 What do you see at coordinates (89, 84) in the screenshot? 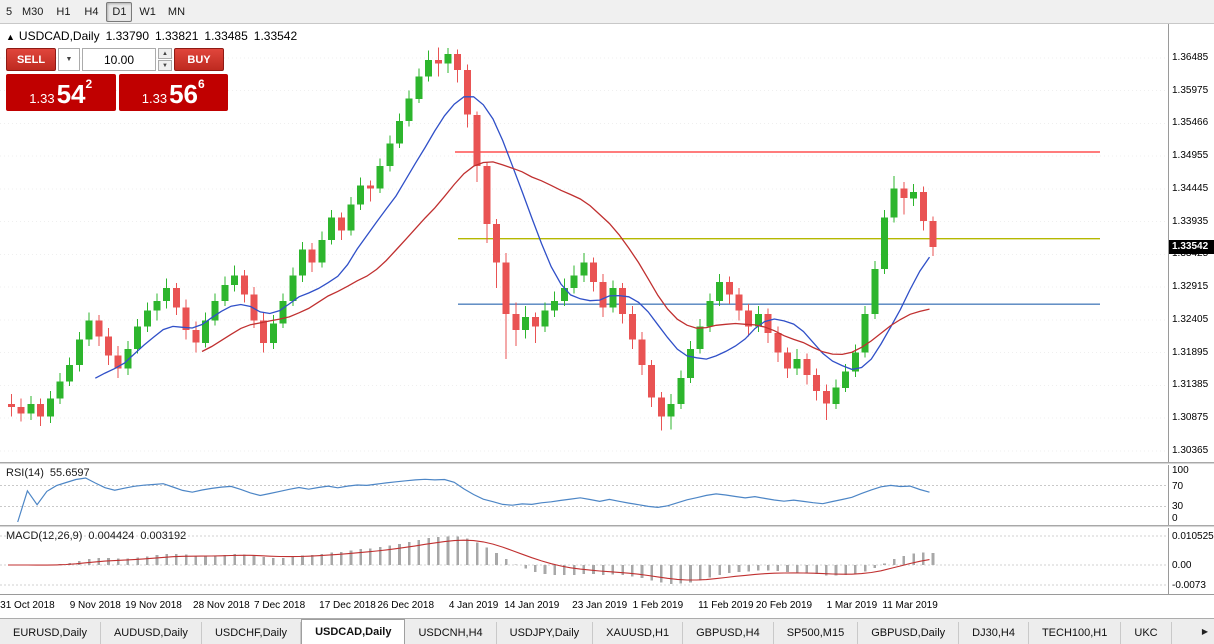
I see `bid-price-point: 2` at bounding box center [89, 84].